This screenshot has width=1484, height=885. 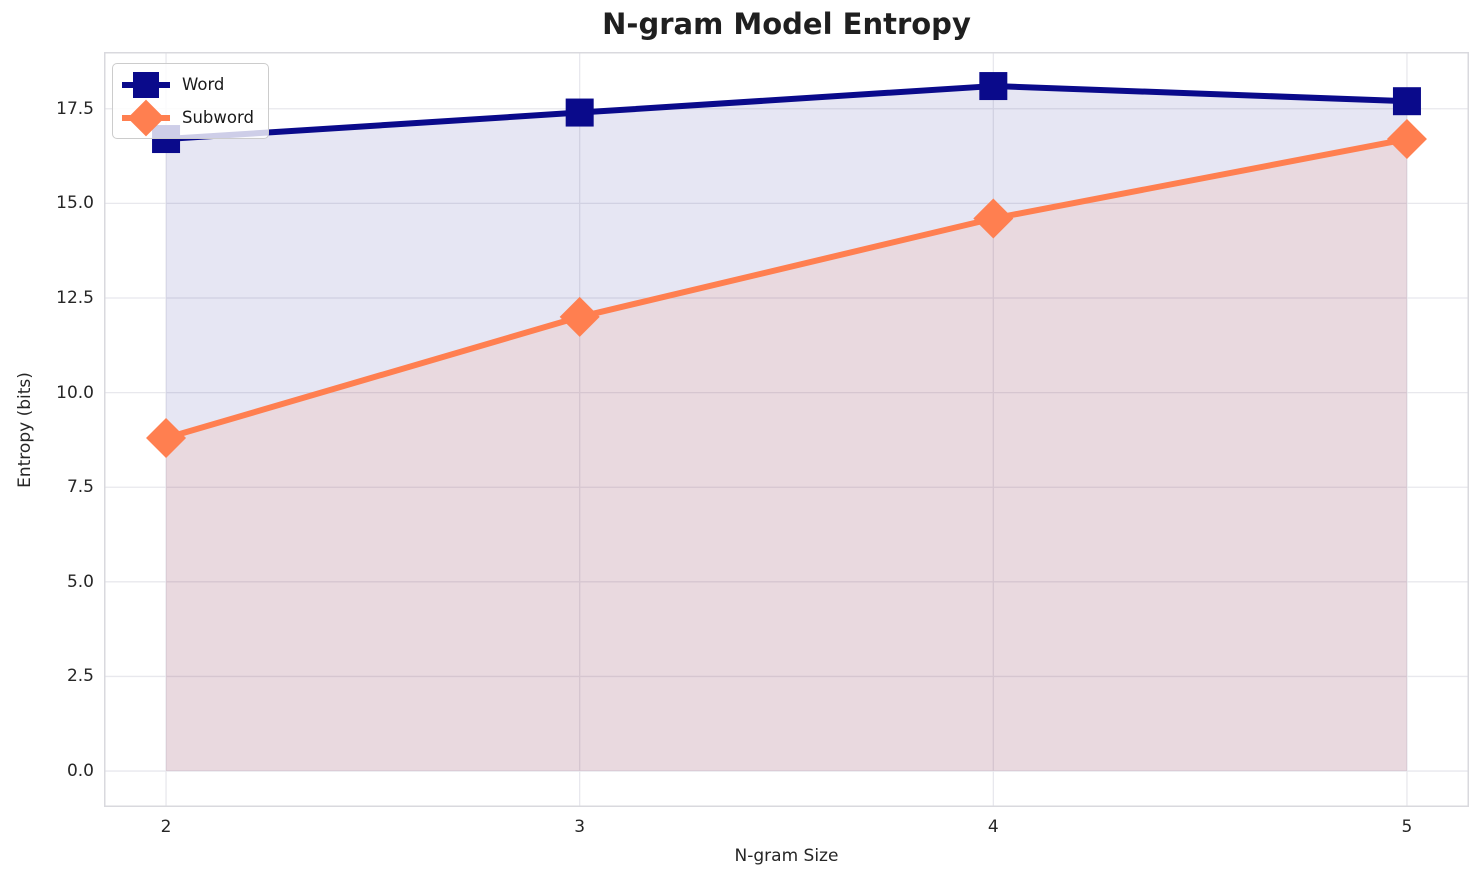 I want to click on legend: Word Subword, so click(x=190, y=101).